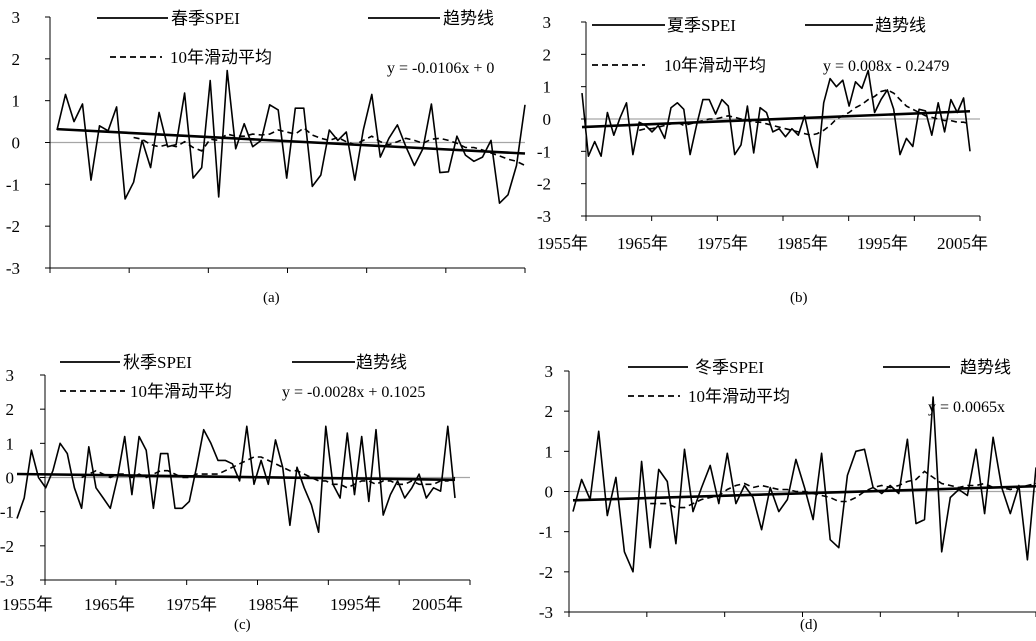 This screenshot has width=1036, height=641. Describe the element at coordinates (157, 362) in the screenshot. I see `legend-label-raw: 秋季SPEI` at that location.